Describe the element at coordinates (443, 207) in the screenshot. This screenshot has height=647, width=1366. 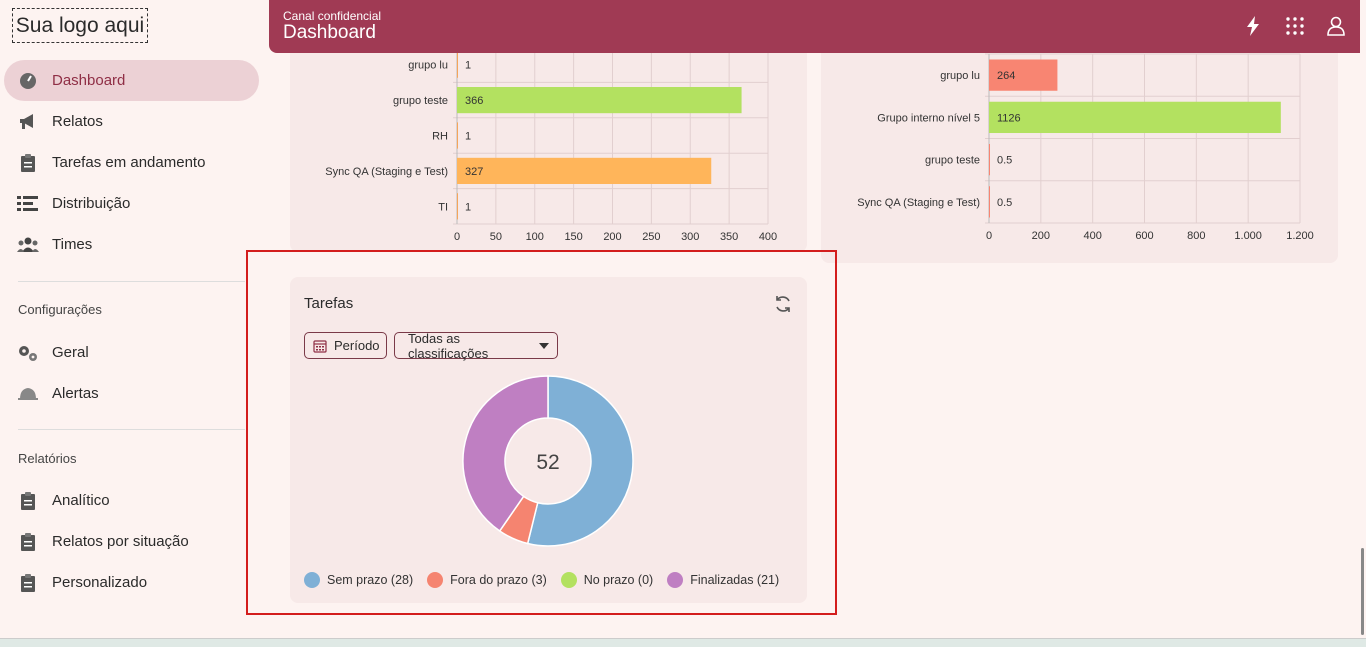
I see `category-label: TI` at that location.